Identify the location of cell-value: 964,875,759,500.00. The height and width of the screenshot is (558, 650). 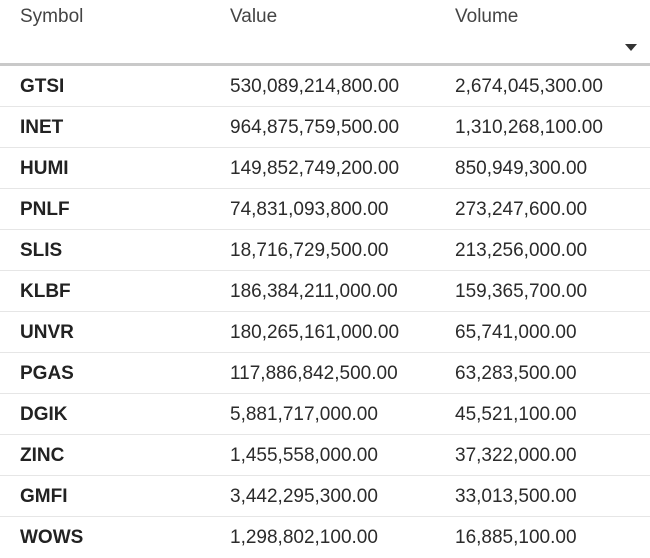
(315, 127).